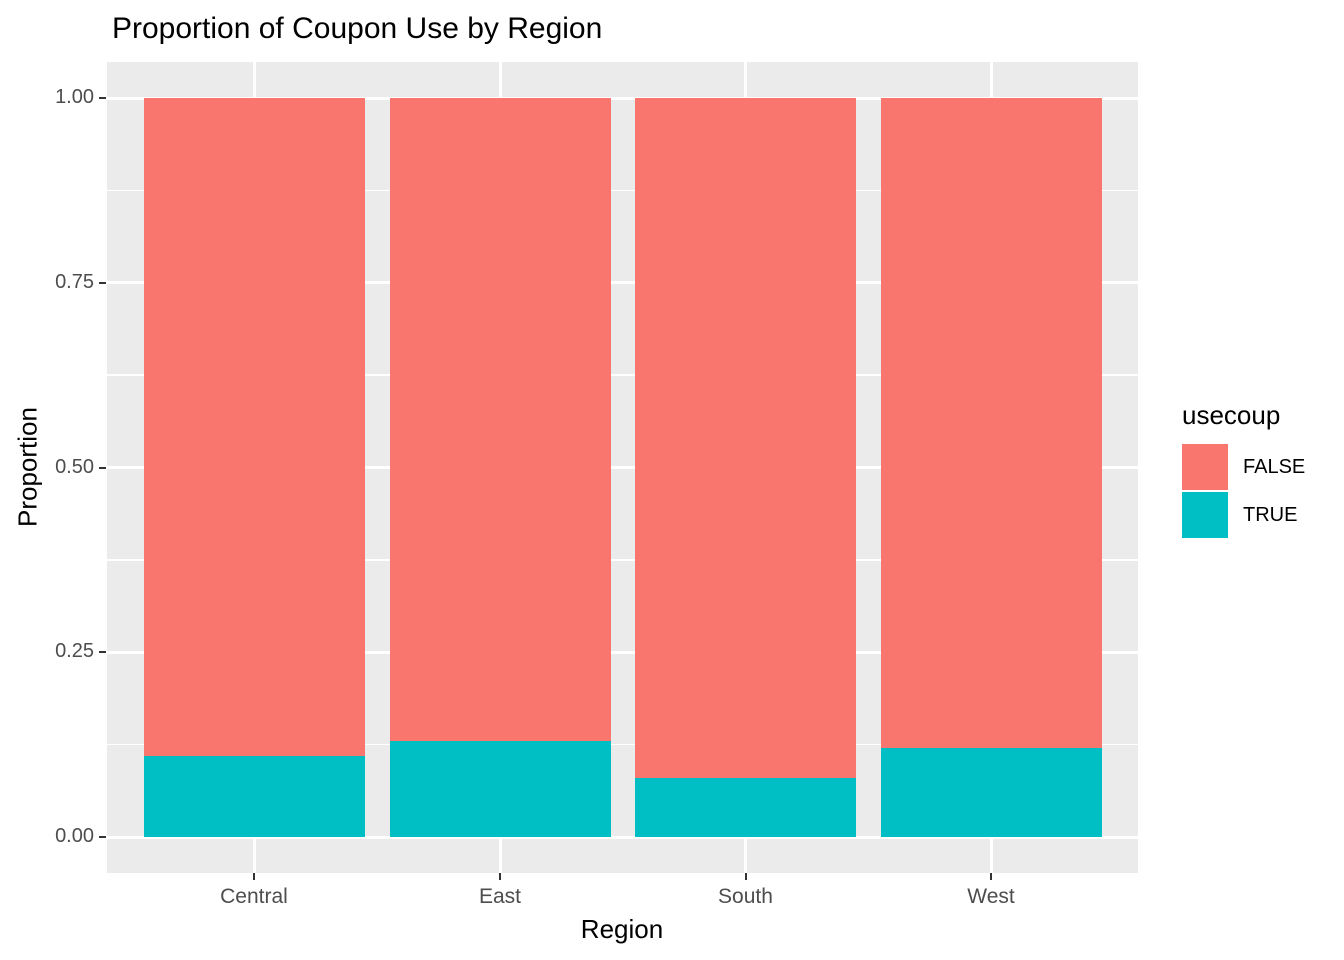 This screenshot has width=1344, height=960. What do you see at coordinates (1205, 467) in the screenshot?
I see `legend-key-false-swatch` at bounding box center [1205, 467].